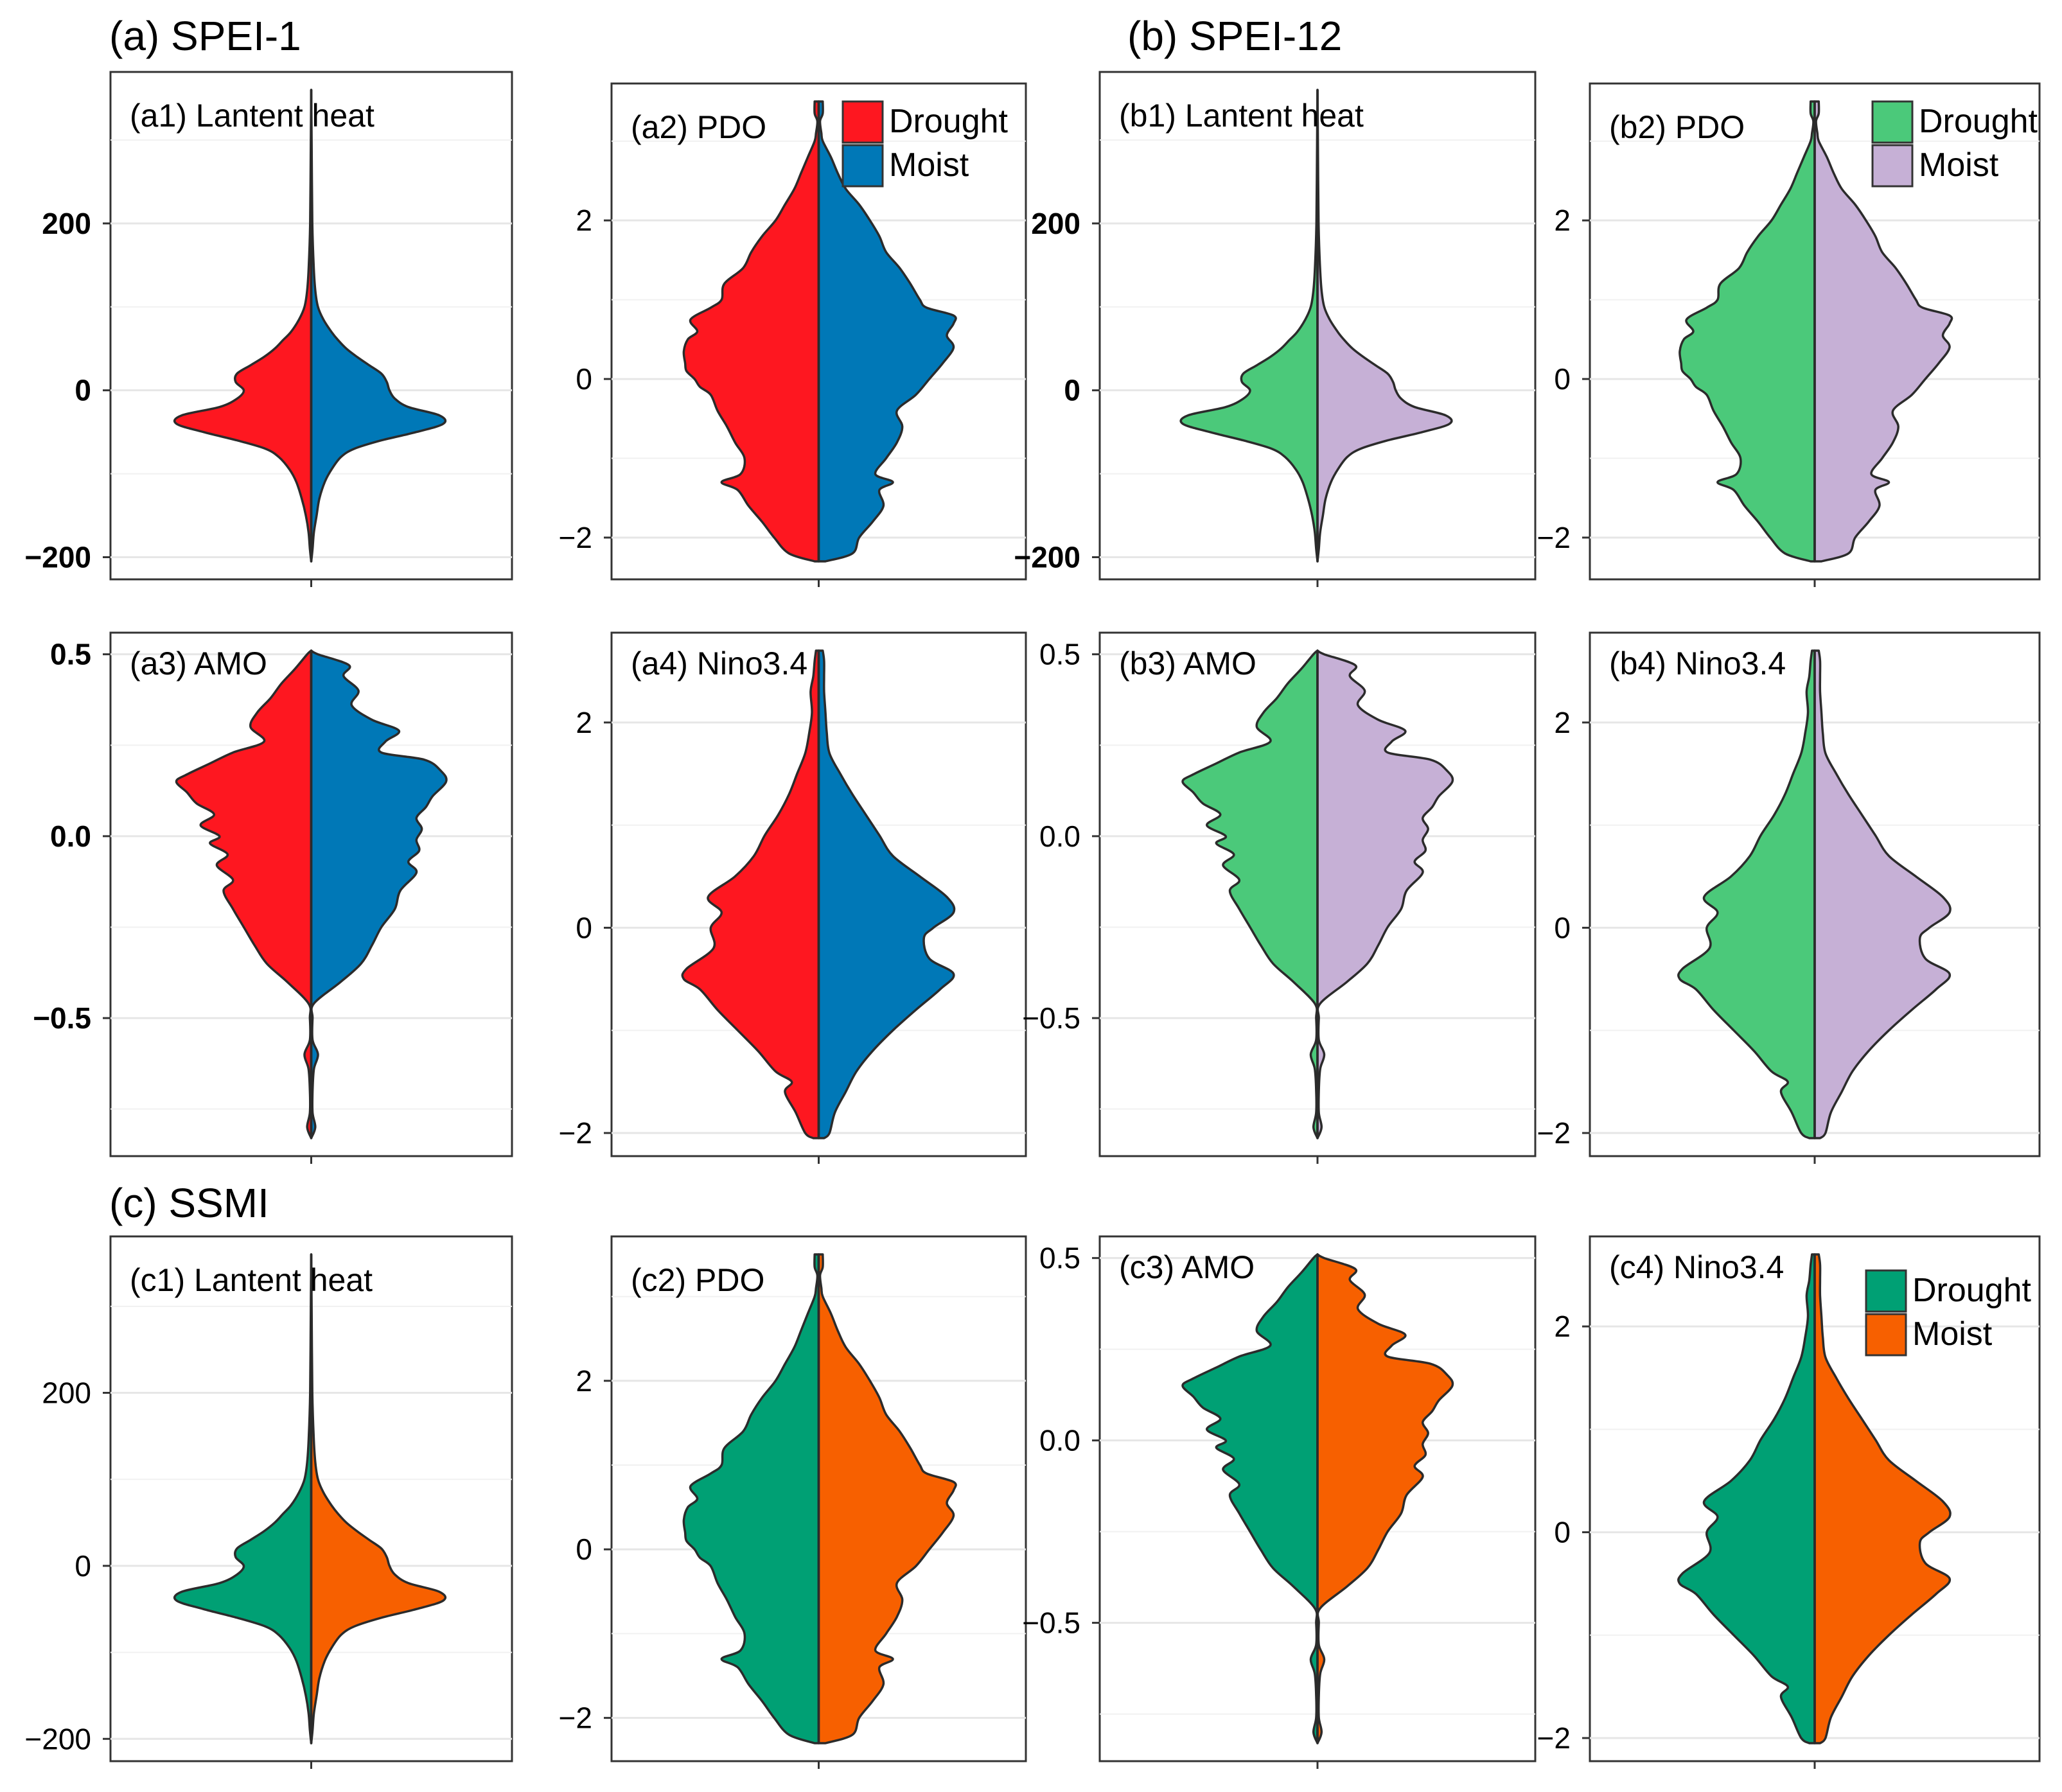 The image size is (2062, 1792). Describe the element at coordinates (1241, 116) in the screenshot. I see `panel-title: (b1) Lantent heat` at that location.